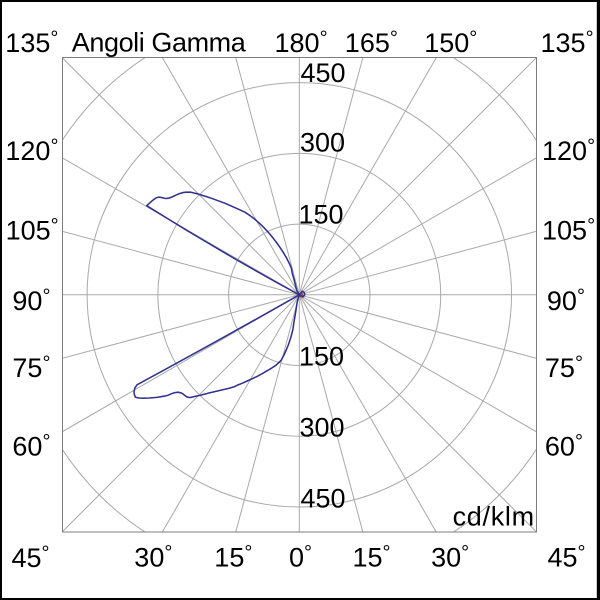 Image resolution: width=600 pixels, height=600 pixels. Describe the element at coordinates (159, 43) in the screenshot. I see `svg-text: Angoli Gamma` at that location.